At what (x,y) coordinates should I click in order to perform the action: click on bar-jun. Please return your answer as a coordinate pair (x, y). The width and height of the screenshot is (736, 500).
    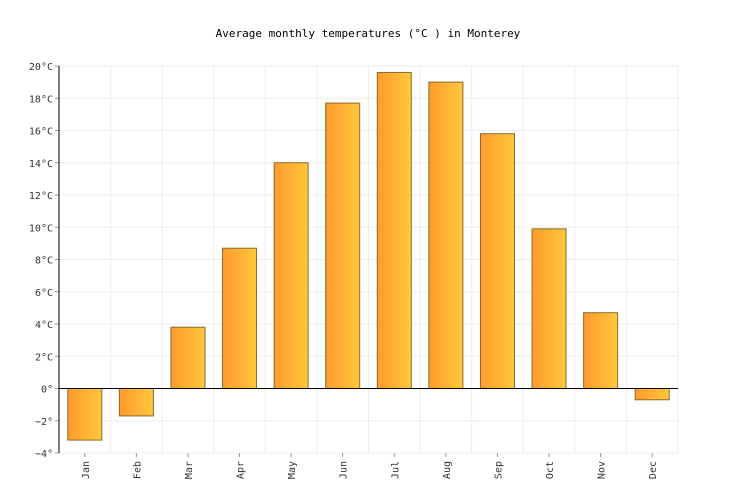
    Looking at the image, I should click on (343, 246).